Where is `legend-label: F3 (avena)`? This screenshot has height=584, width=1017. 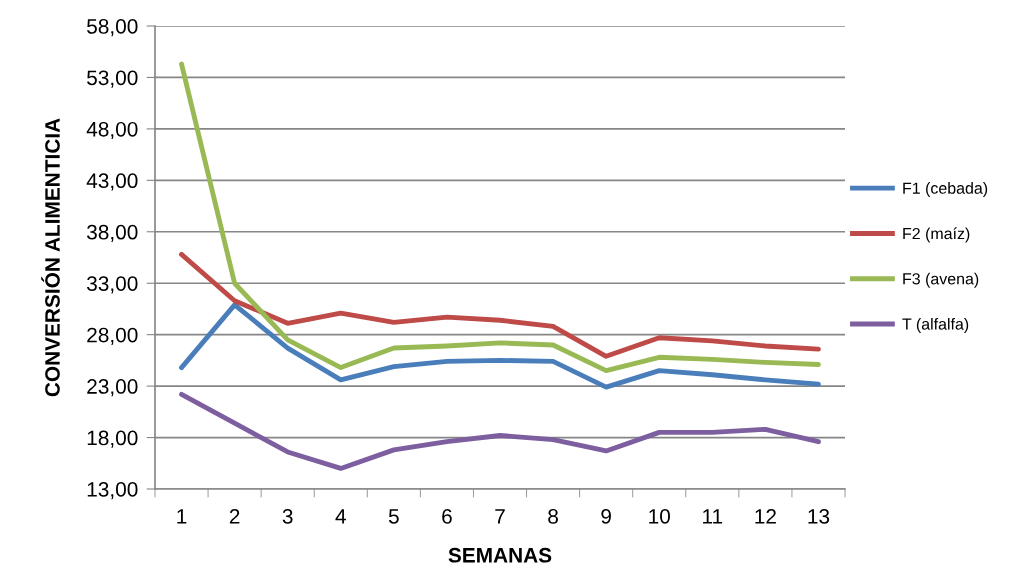
legend-label: F3 (avena) is located at coordinates (941, 280).